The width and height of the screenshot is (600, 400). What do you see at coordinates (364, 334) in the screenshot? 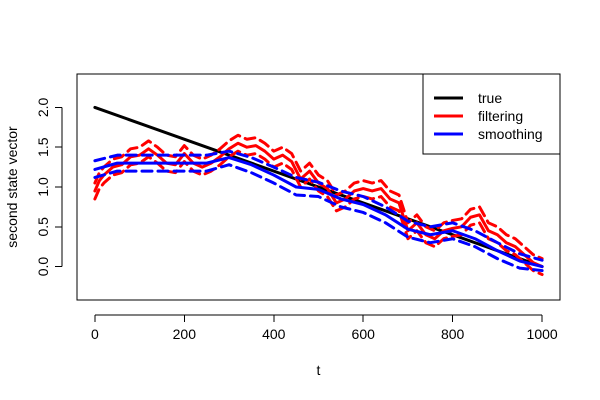
I see `x-tick-label: 600` at bounding box center [364, 334].